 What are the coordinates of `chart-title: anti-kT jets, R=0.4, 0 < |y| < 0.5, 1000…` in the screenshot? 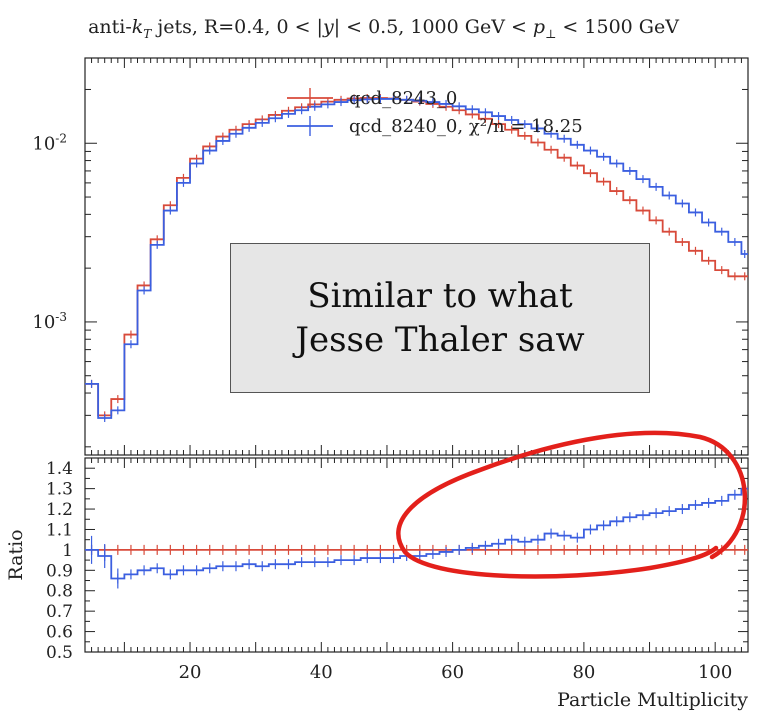 It's located at (383, 28).